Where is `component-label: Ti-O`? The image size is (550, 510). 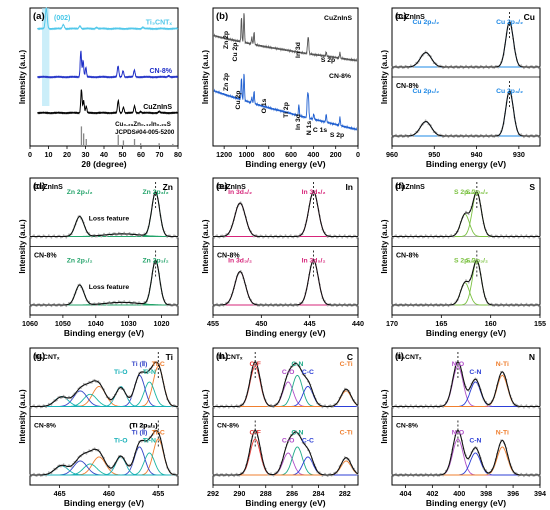 component-label: Ti-O is located at coordinates (120, 441).